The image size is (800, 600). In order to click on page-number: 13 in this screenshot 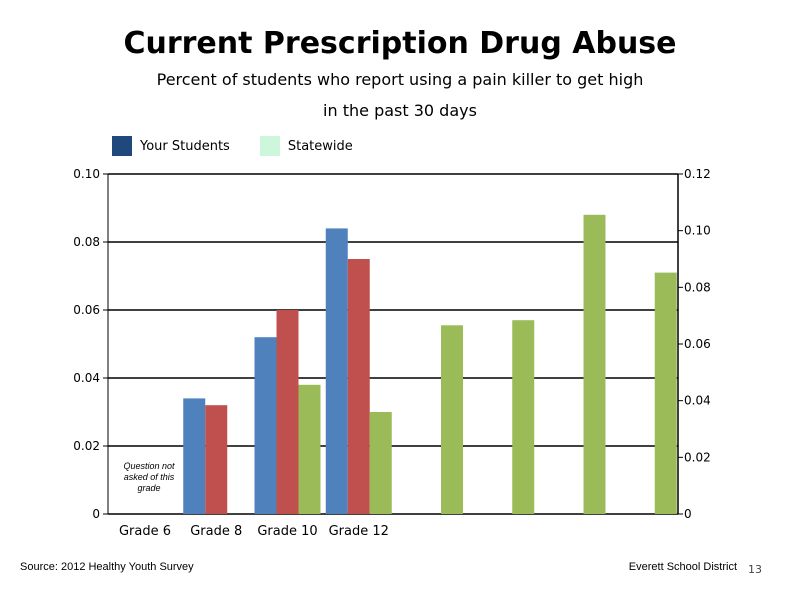, I will do `click(755, 569)`.